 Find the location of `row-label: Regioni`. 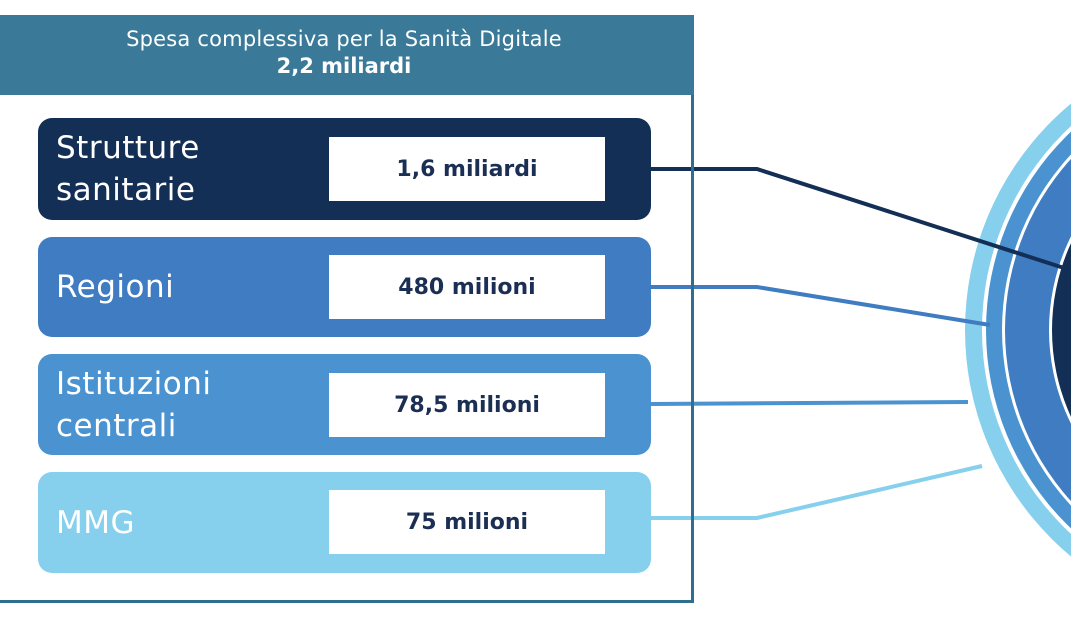

row-label: Regioni is located at coordinates (191, 287).